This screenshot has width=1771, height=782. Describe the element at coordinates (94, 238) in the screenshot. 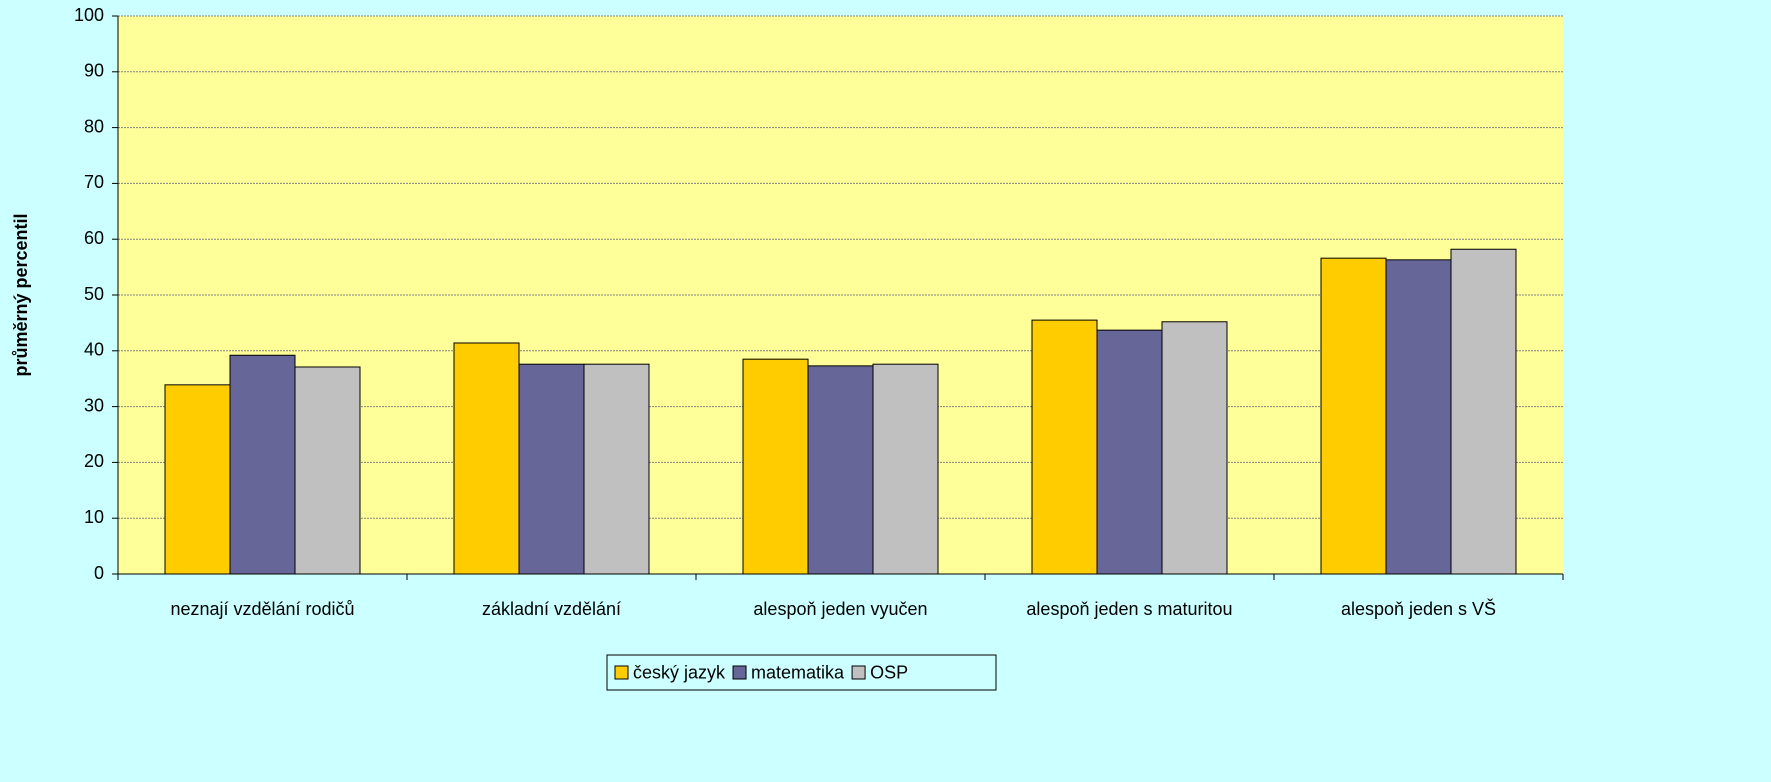

I see `y-tick-label: 60` at that location.